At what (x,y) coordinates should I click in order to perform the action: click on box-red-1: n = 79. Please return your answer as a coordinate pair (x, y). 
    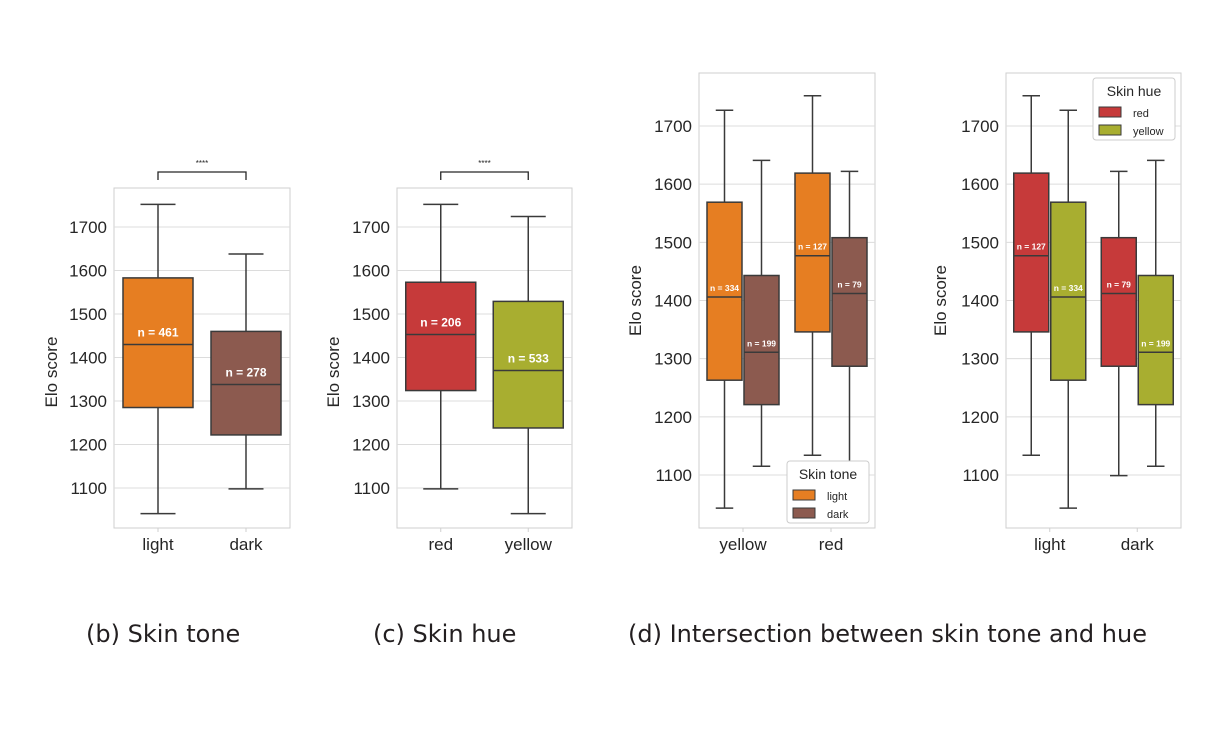
    Looking at the image, I should click on (849, 323).